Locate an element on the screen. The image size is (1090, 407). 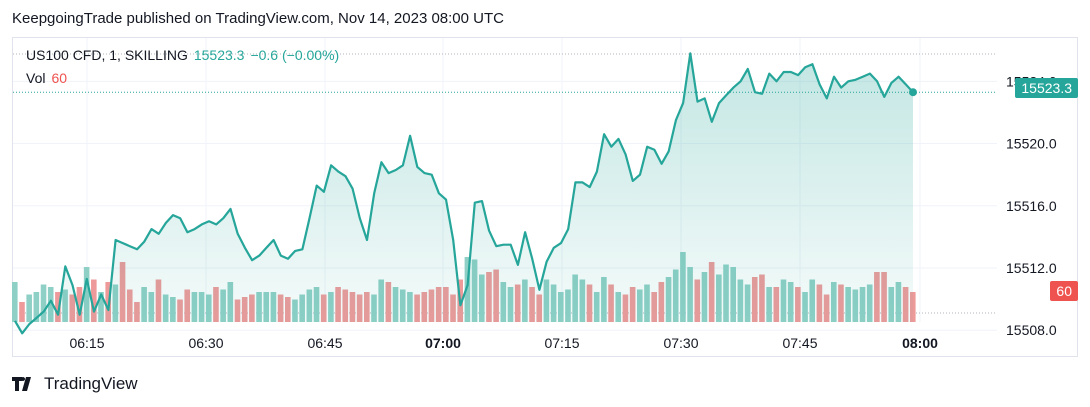
brand-name: TradingView is located at coordinates (91, 383).